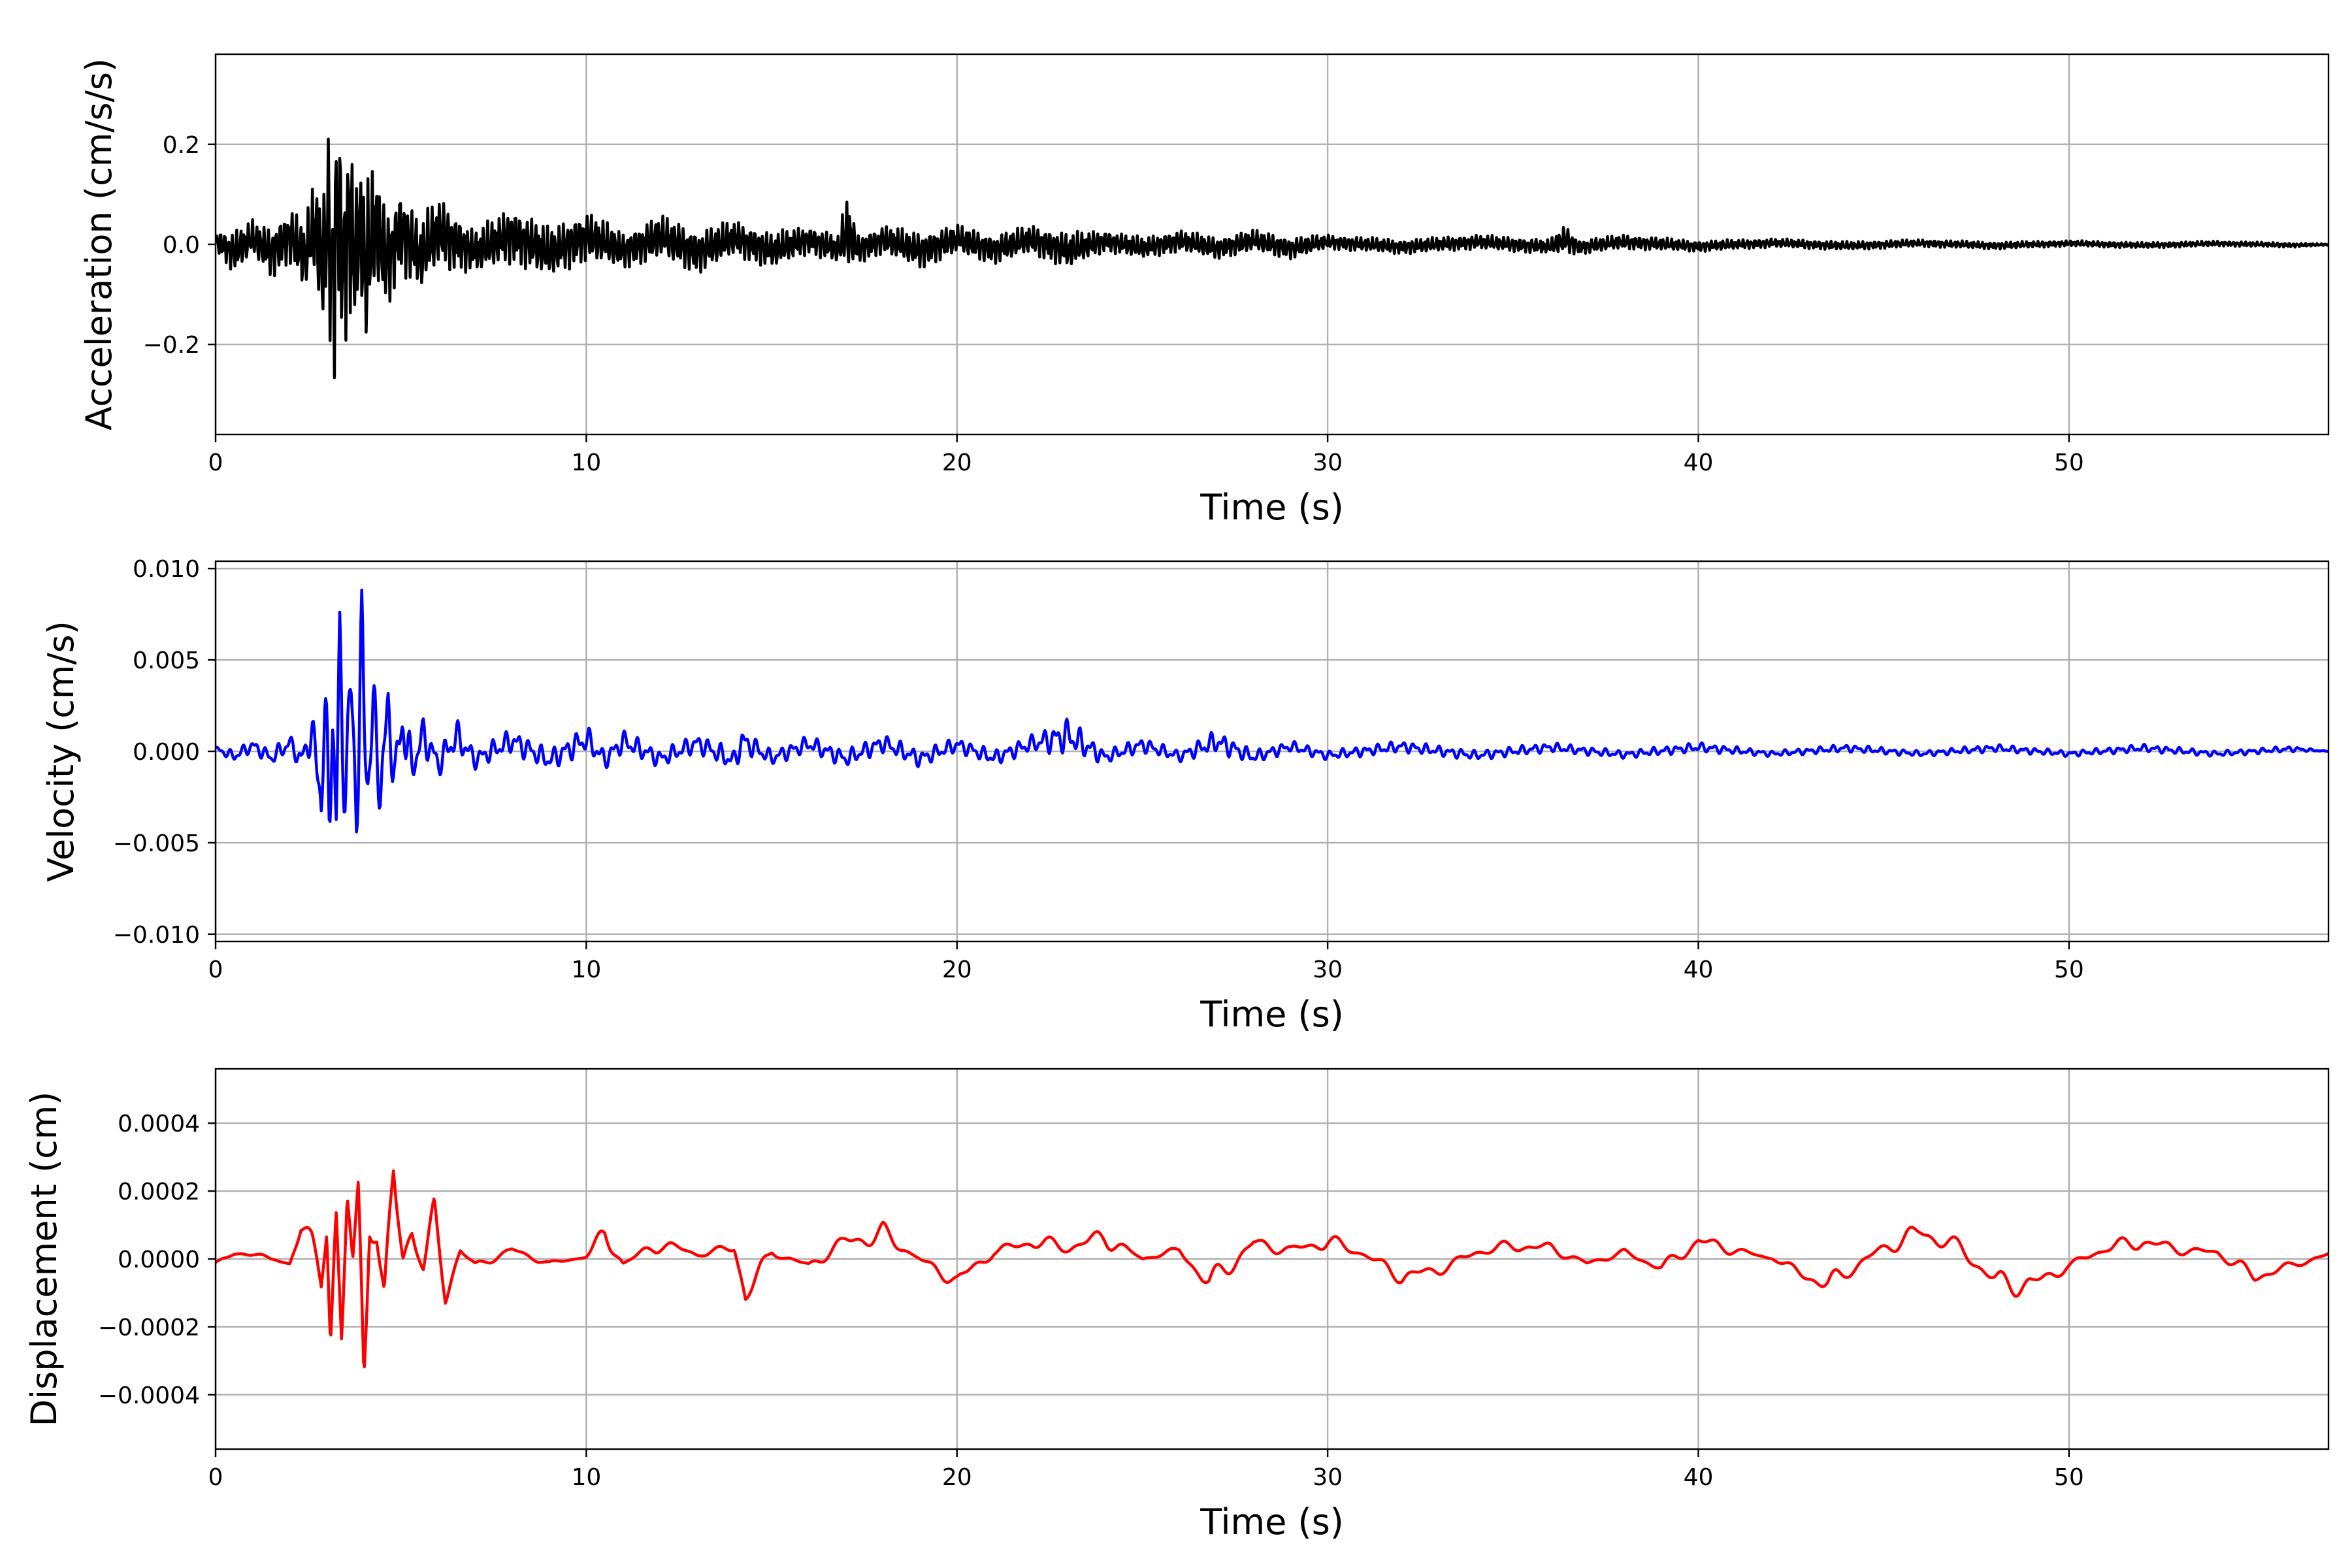 This screenshot has width=2352, height=1568. What do you see at coordinates (149, 1395) in the screenshot?
I see `displacement-ytick-label: −0.0004` at bounding box center [149, 1395].